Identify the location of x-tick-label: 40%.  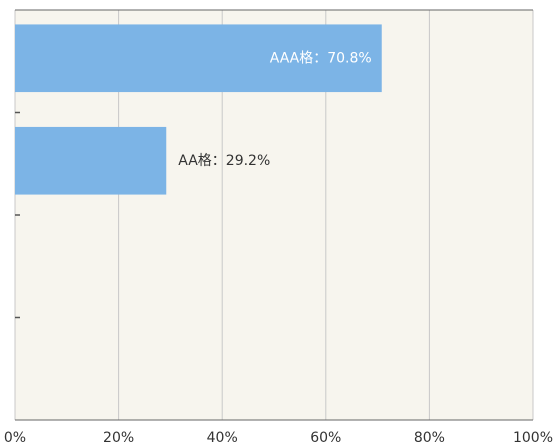
(222, 438).